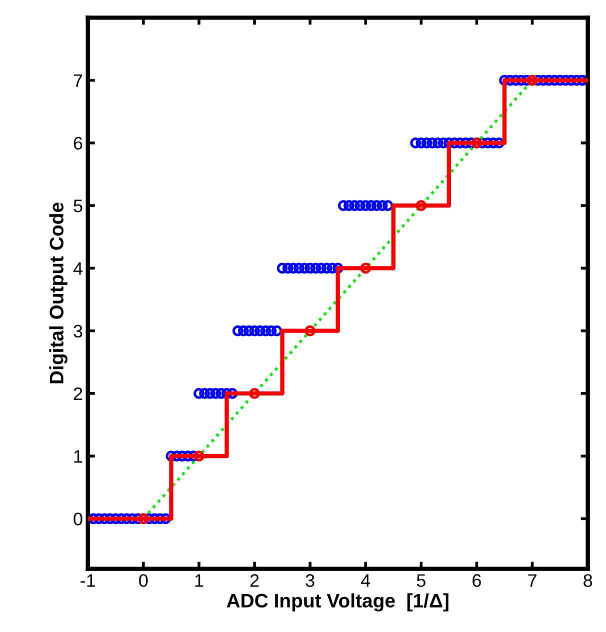  I want to click on x-tick-label: 4, so click(365, 580).